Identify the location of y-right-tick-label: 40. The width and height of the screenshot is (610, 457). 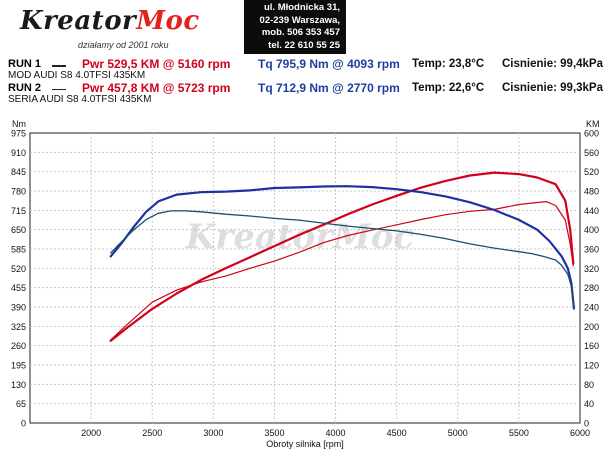
(589, 404).